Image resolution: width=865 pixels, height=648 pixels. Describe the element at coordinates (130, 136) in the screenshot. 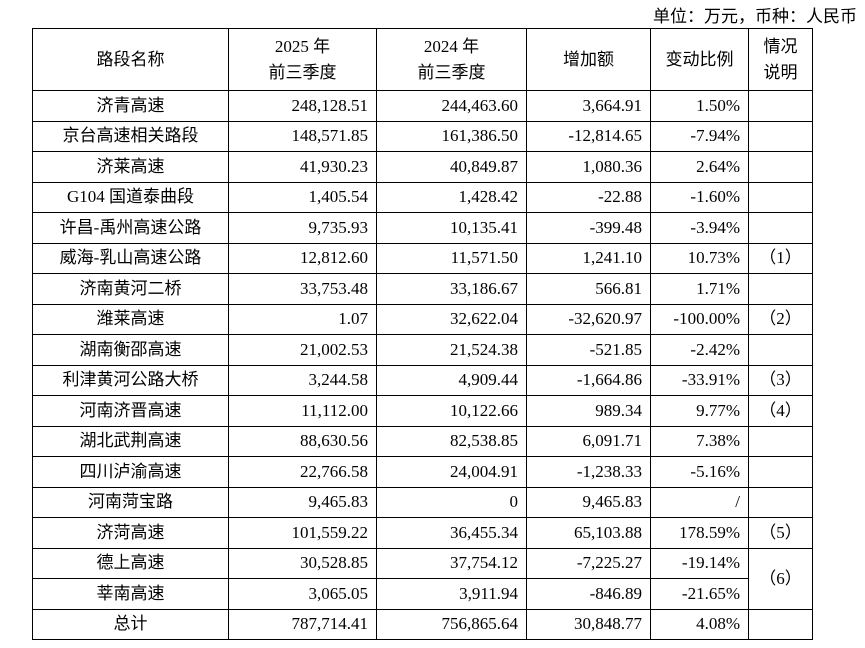

I see `road-name: 京台高速相关路段` at that location.